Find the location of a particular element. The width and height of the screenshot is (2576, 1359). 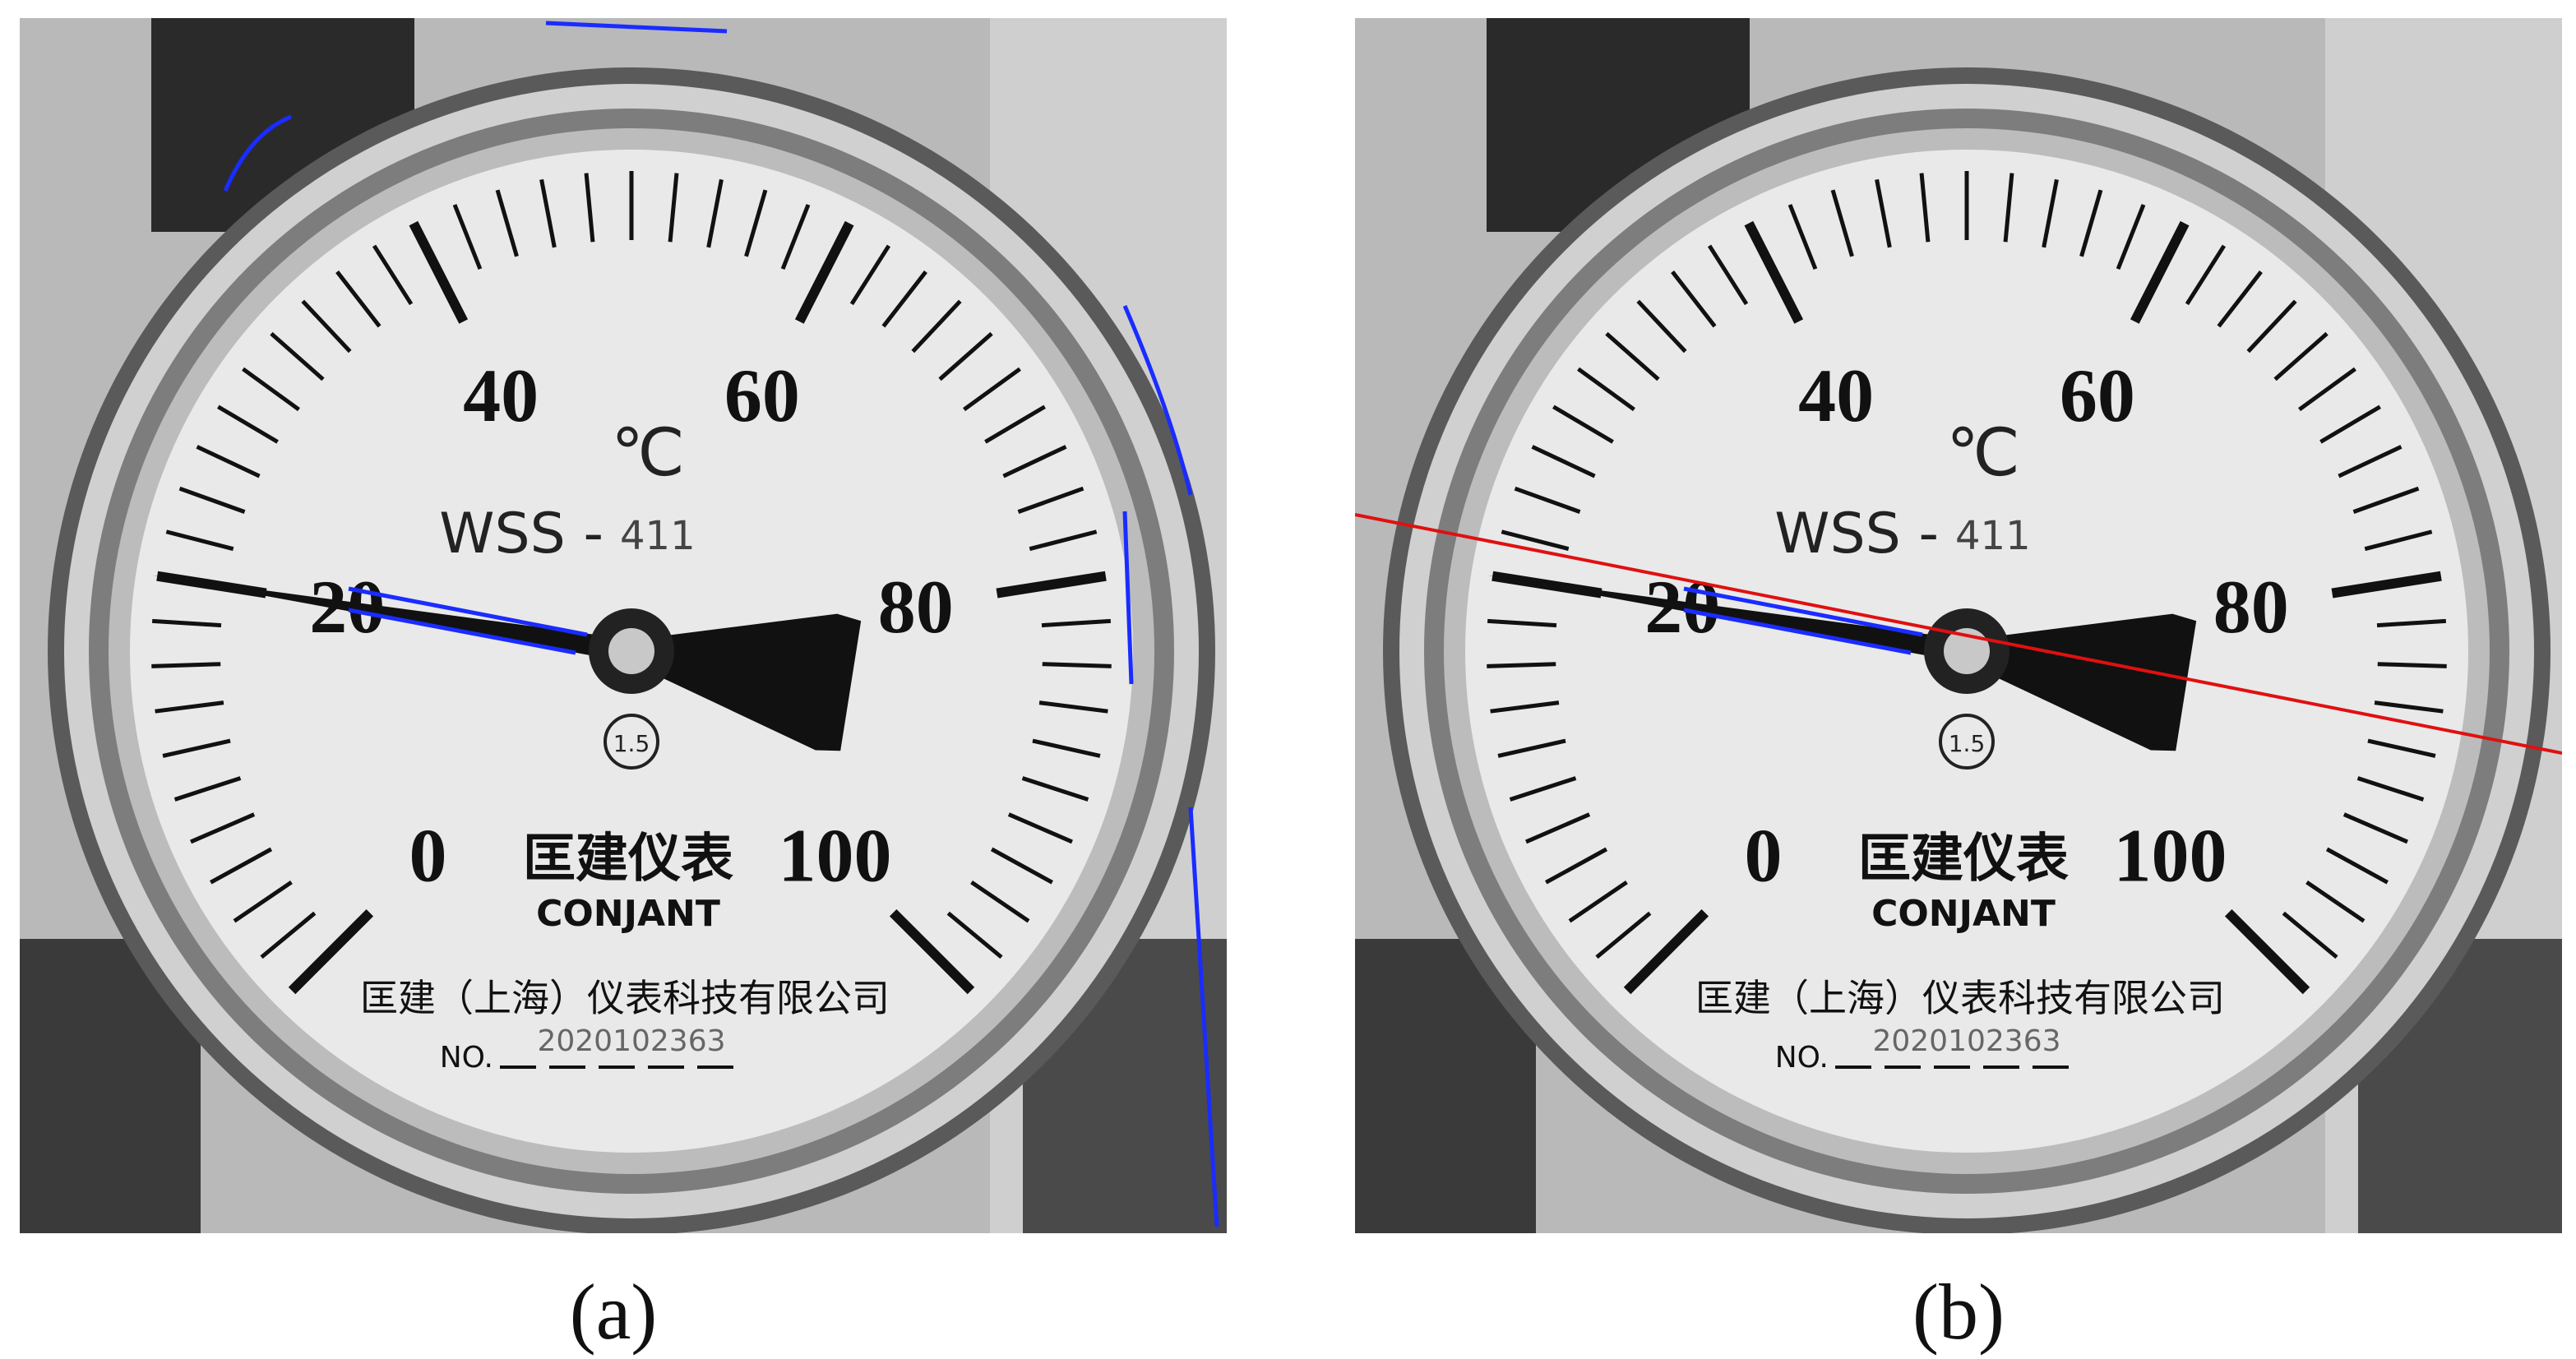

scale-label-80: 80 is located at coordinates (916, 607).